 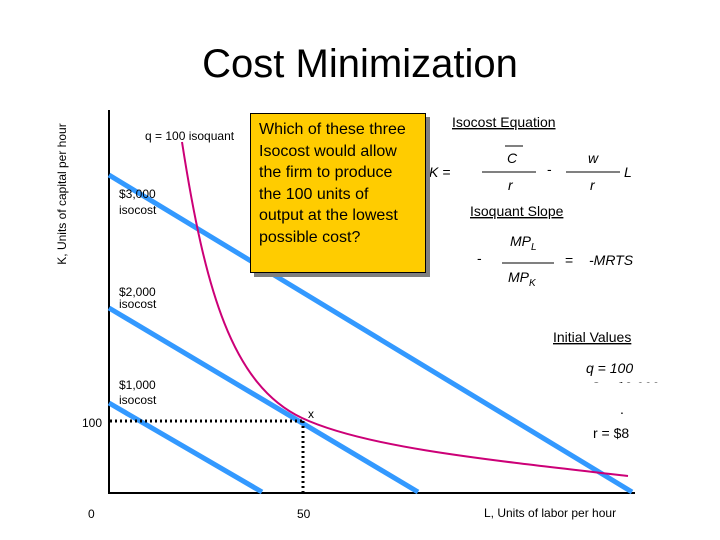 What do you see at coordinates (185, 447) in the screenshot?
I see `isocost-1000-line` at bounding box center [185, 447].